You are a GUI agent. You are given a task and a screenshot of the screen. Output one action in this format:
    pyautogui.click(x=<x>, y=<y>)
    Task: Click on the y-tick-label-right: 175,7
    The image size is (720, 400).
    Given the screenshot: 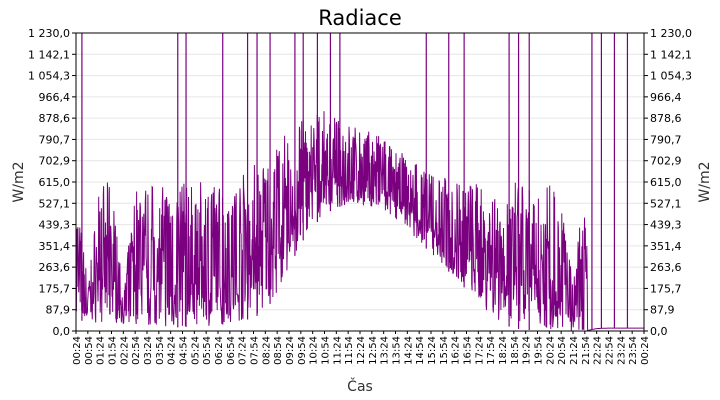 What is the action you would take?
    pyautogui.click(x=666, y=288)
    